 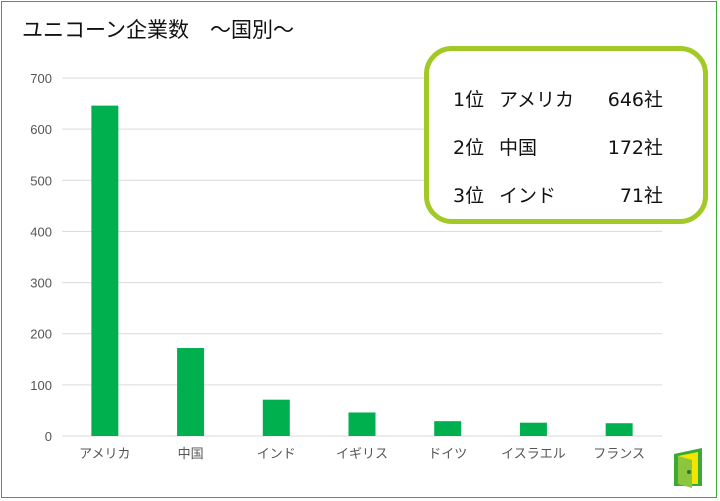 I want to click on x-category-label: イギリス, so click(x=362, y=454).